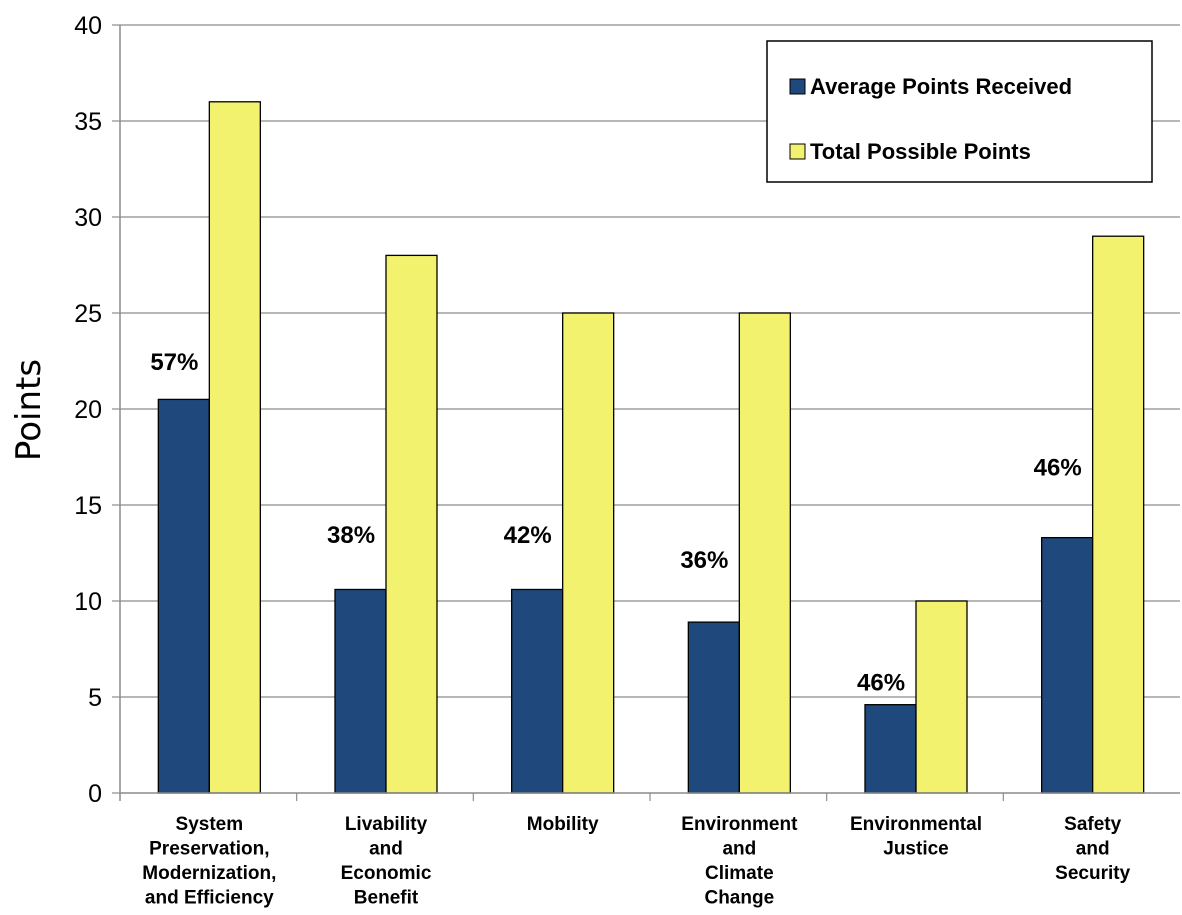 The image size is (1182, 915). Describe the element at coordinates (29, 410) in the screenshot. I see `y-axis-title: Points` at that location.